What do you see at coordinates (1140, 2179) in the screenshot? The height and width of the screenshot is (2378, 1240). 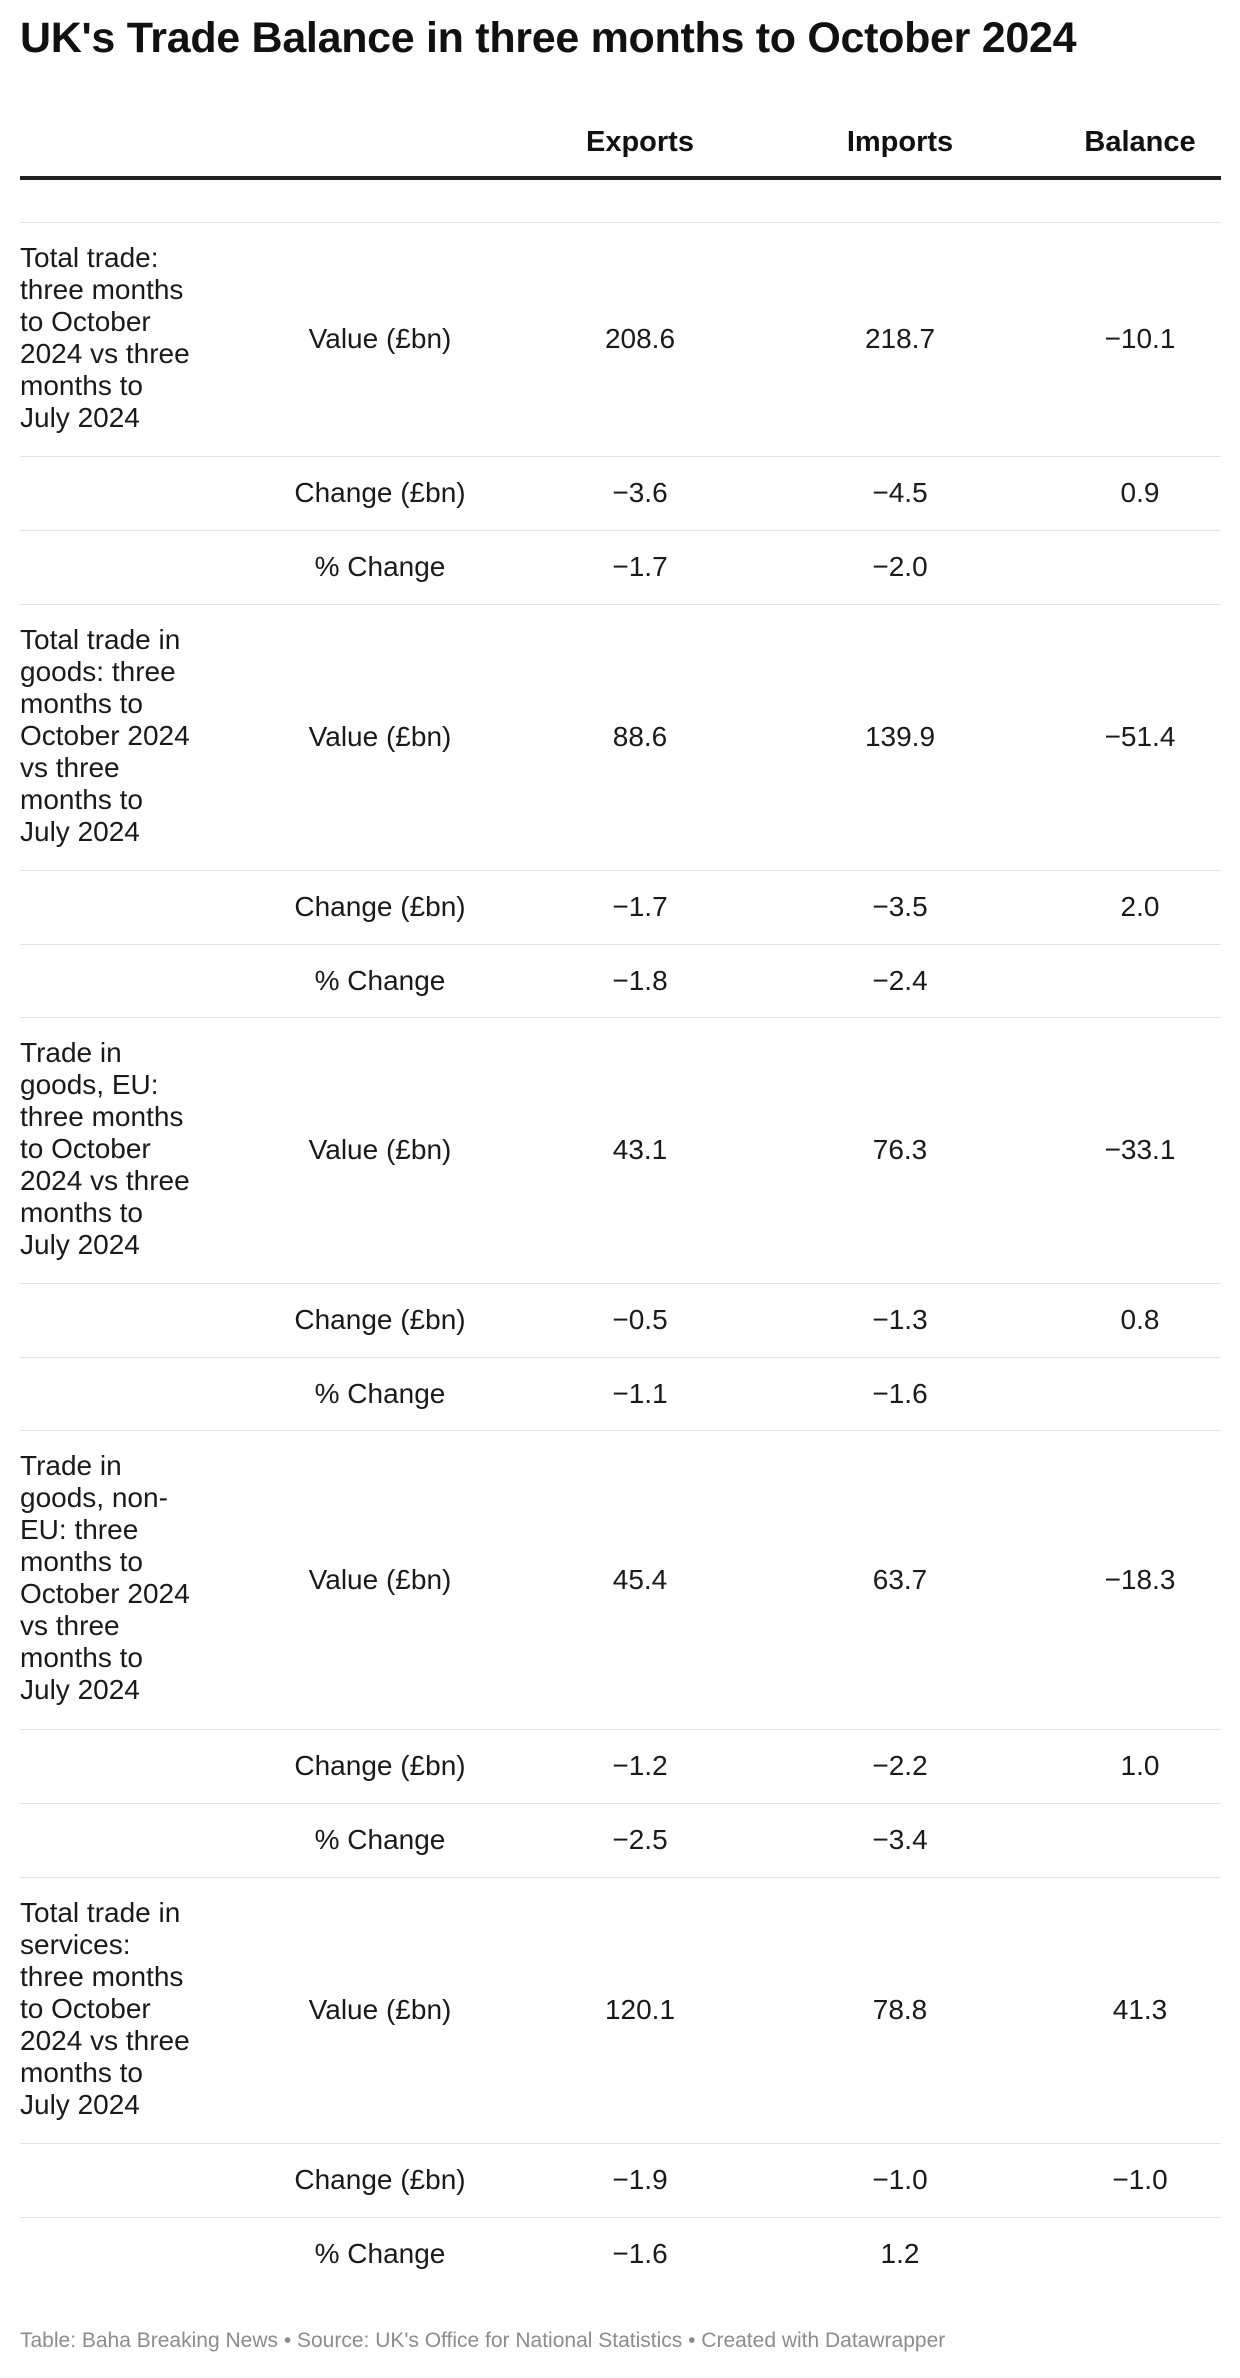 I see `cell-balance: −1.0` at bounding box center [1140, 2179].